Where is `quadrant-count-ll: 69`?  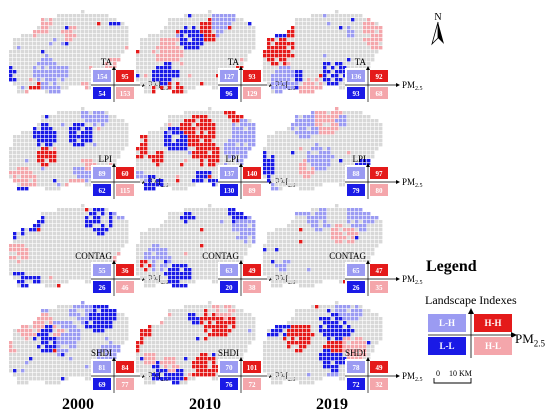
quadrant-count-ll: 69 is located at coordinates (103, 385).